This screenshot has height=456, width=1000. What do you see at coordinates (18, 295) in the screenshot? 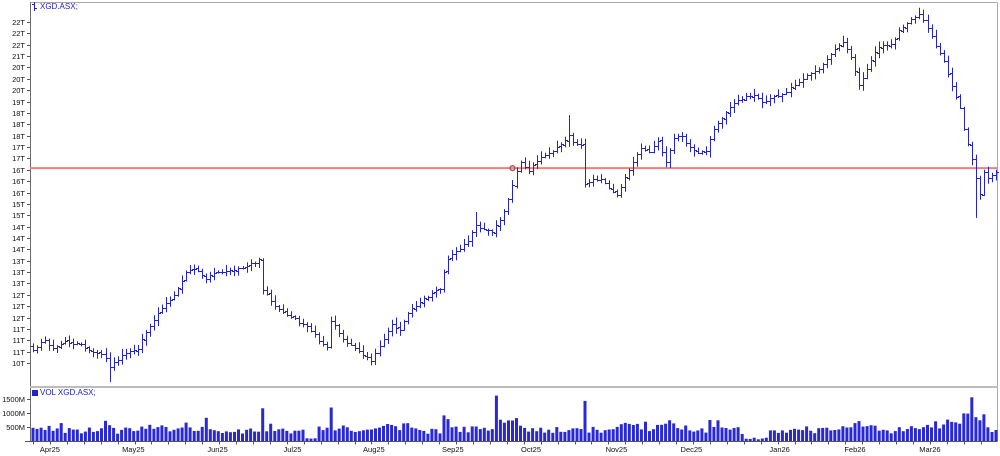
I see `price-tick-label: 12T` at bounding box center [18, 295].